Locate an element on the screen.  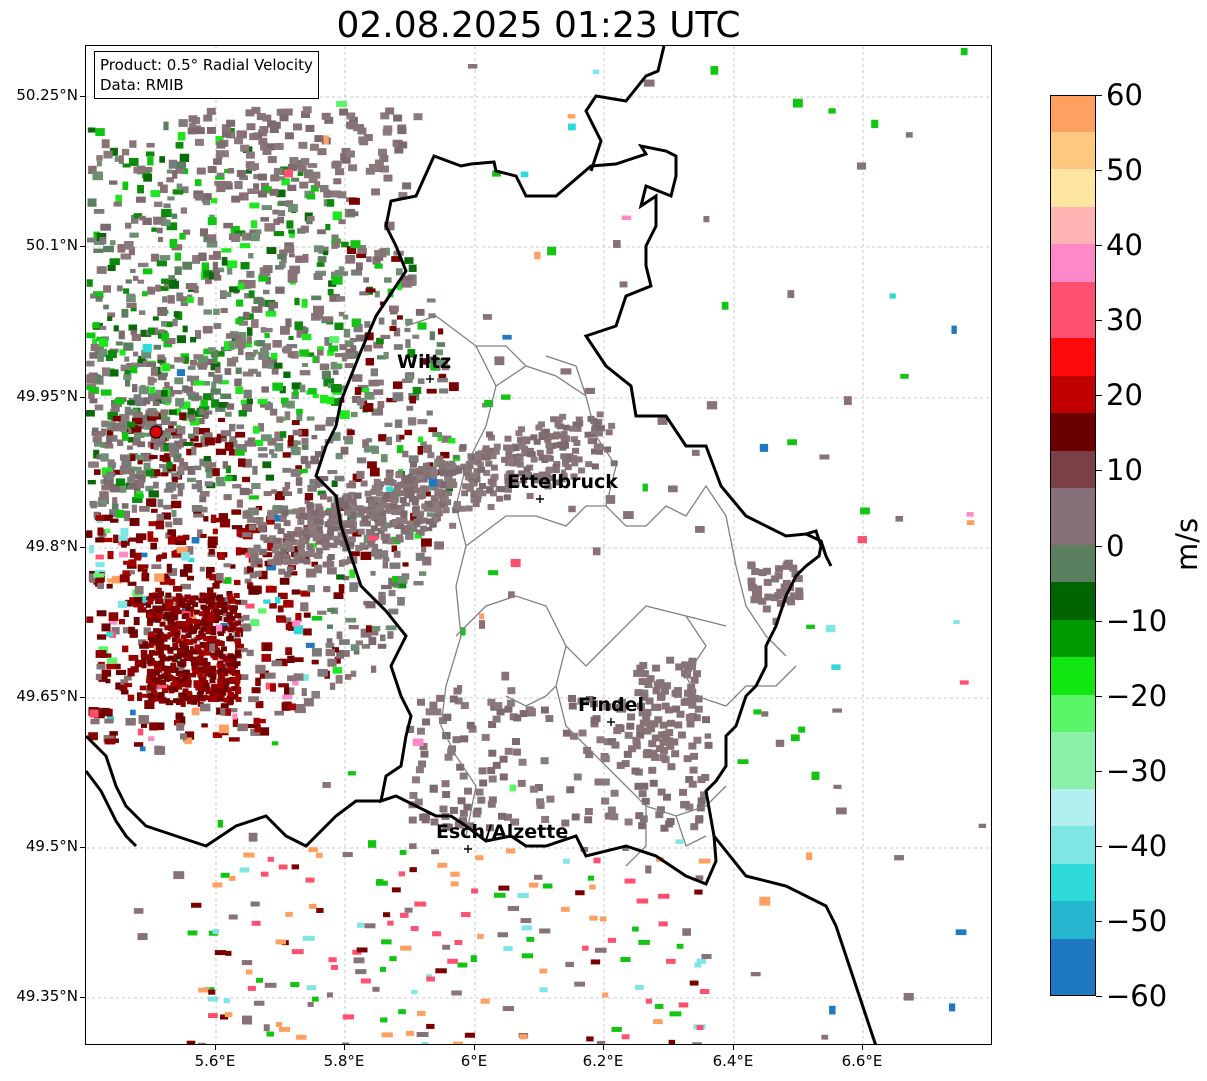
colorbar-segment is located at coordinates (1073, 985).